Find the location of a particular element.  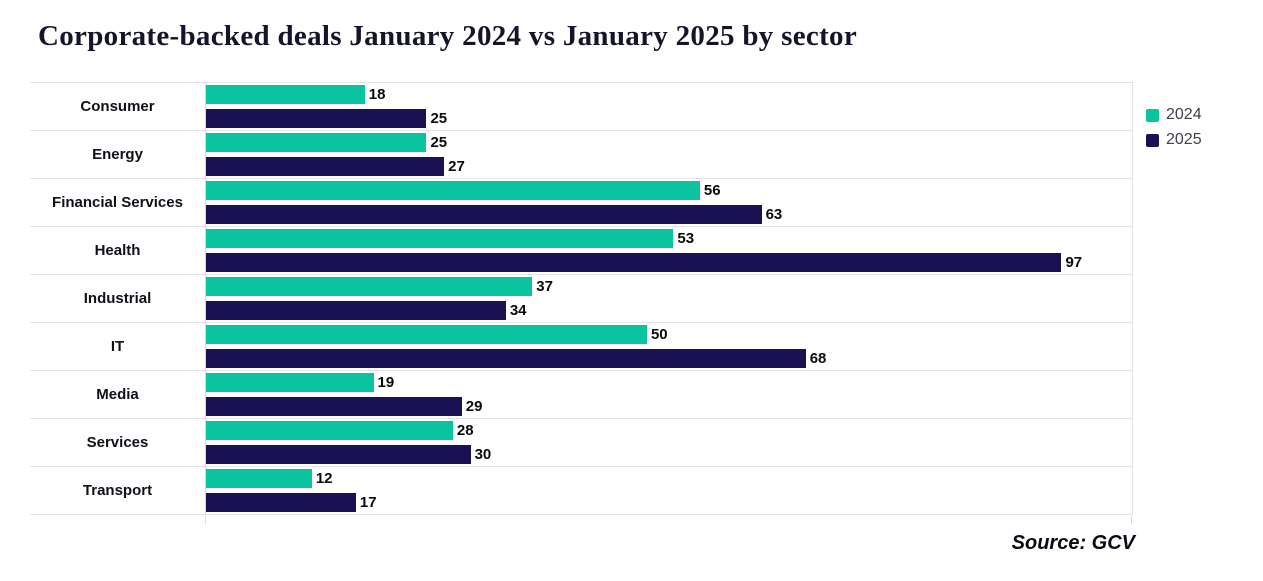

bar-line-2025: 63 is located at coordinates (669, 214).